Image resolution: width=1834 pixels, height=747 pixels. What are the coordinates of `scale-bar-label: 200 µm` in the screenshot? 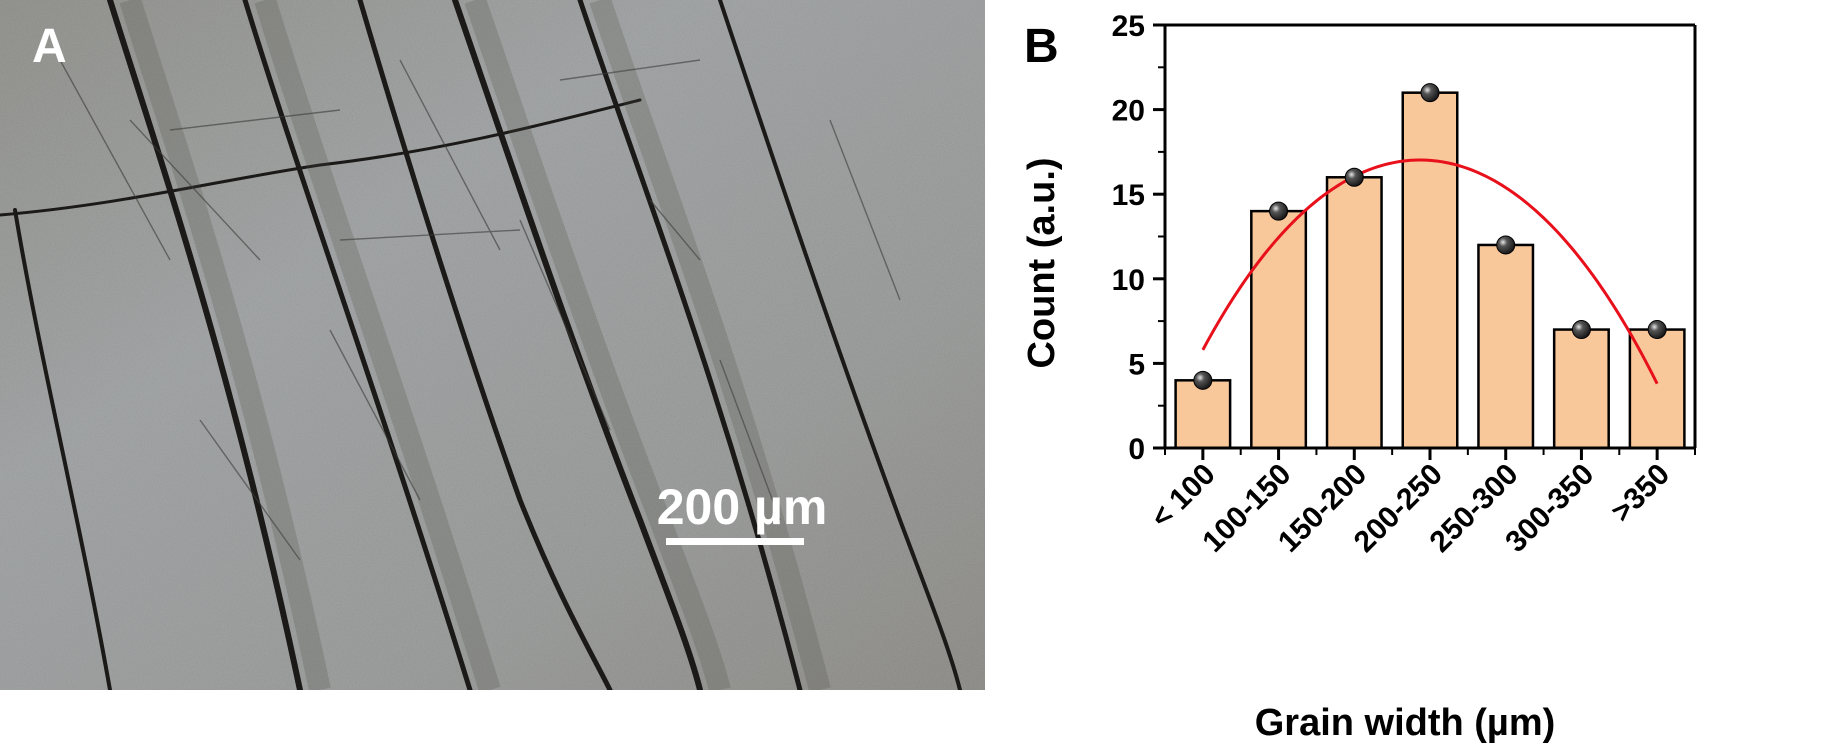 It's located at (742, 507).